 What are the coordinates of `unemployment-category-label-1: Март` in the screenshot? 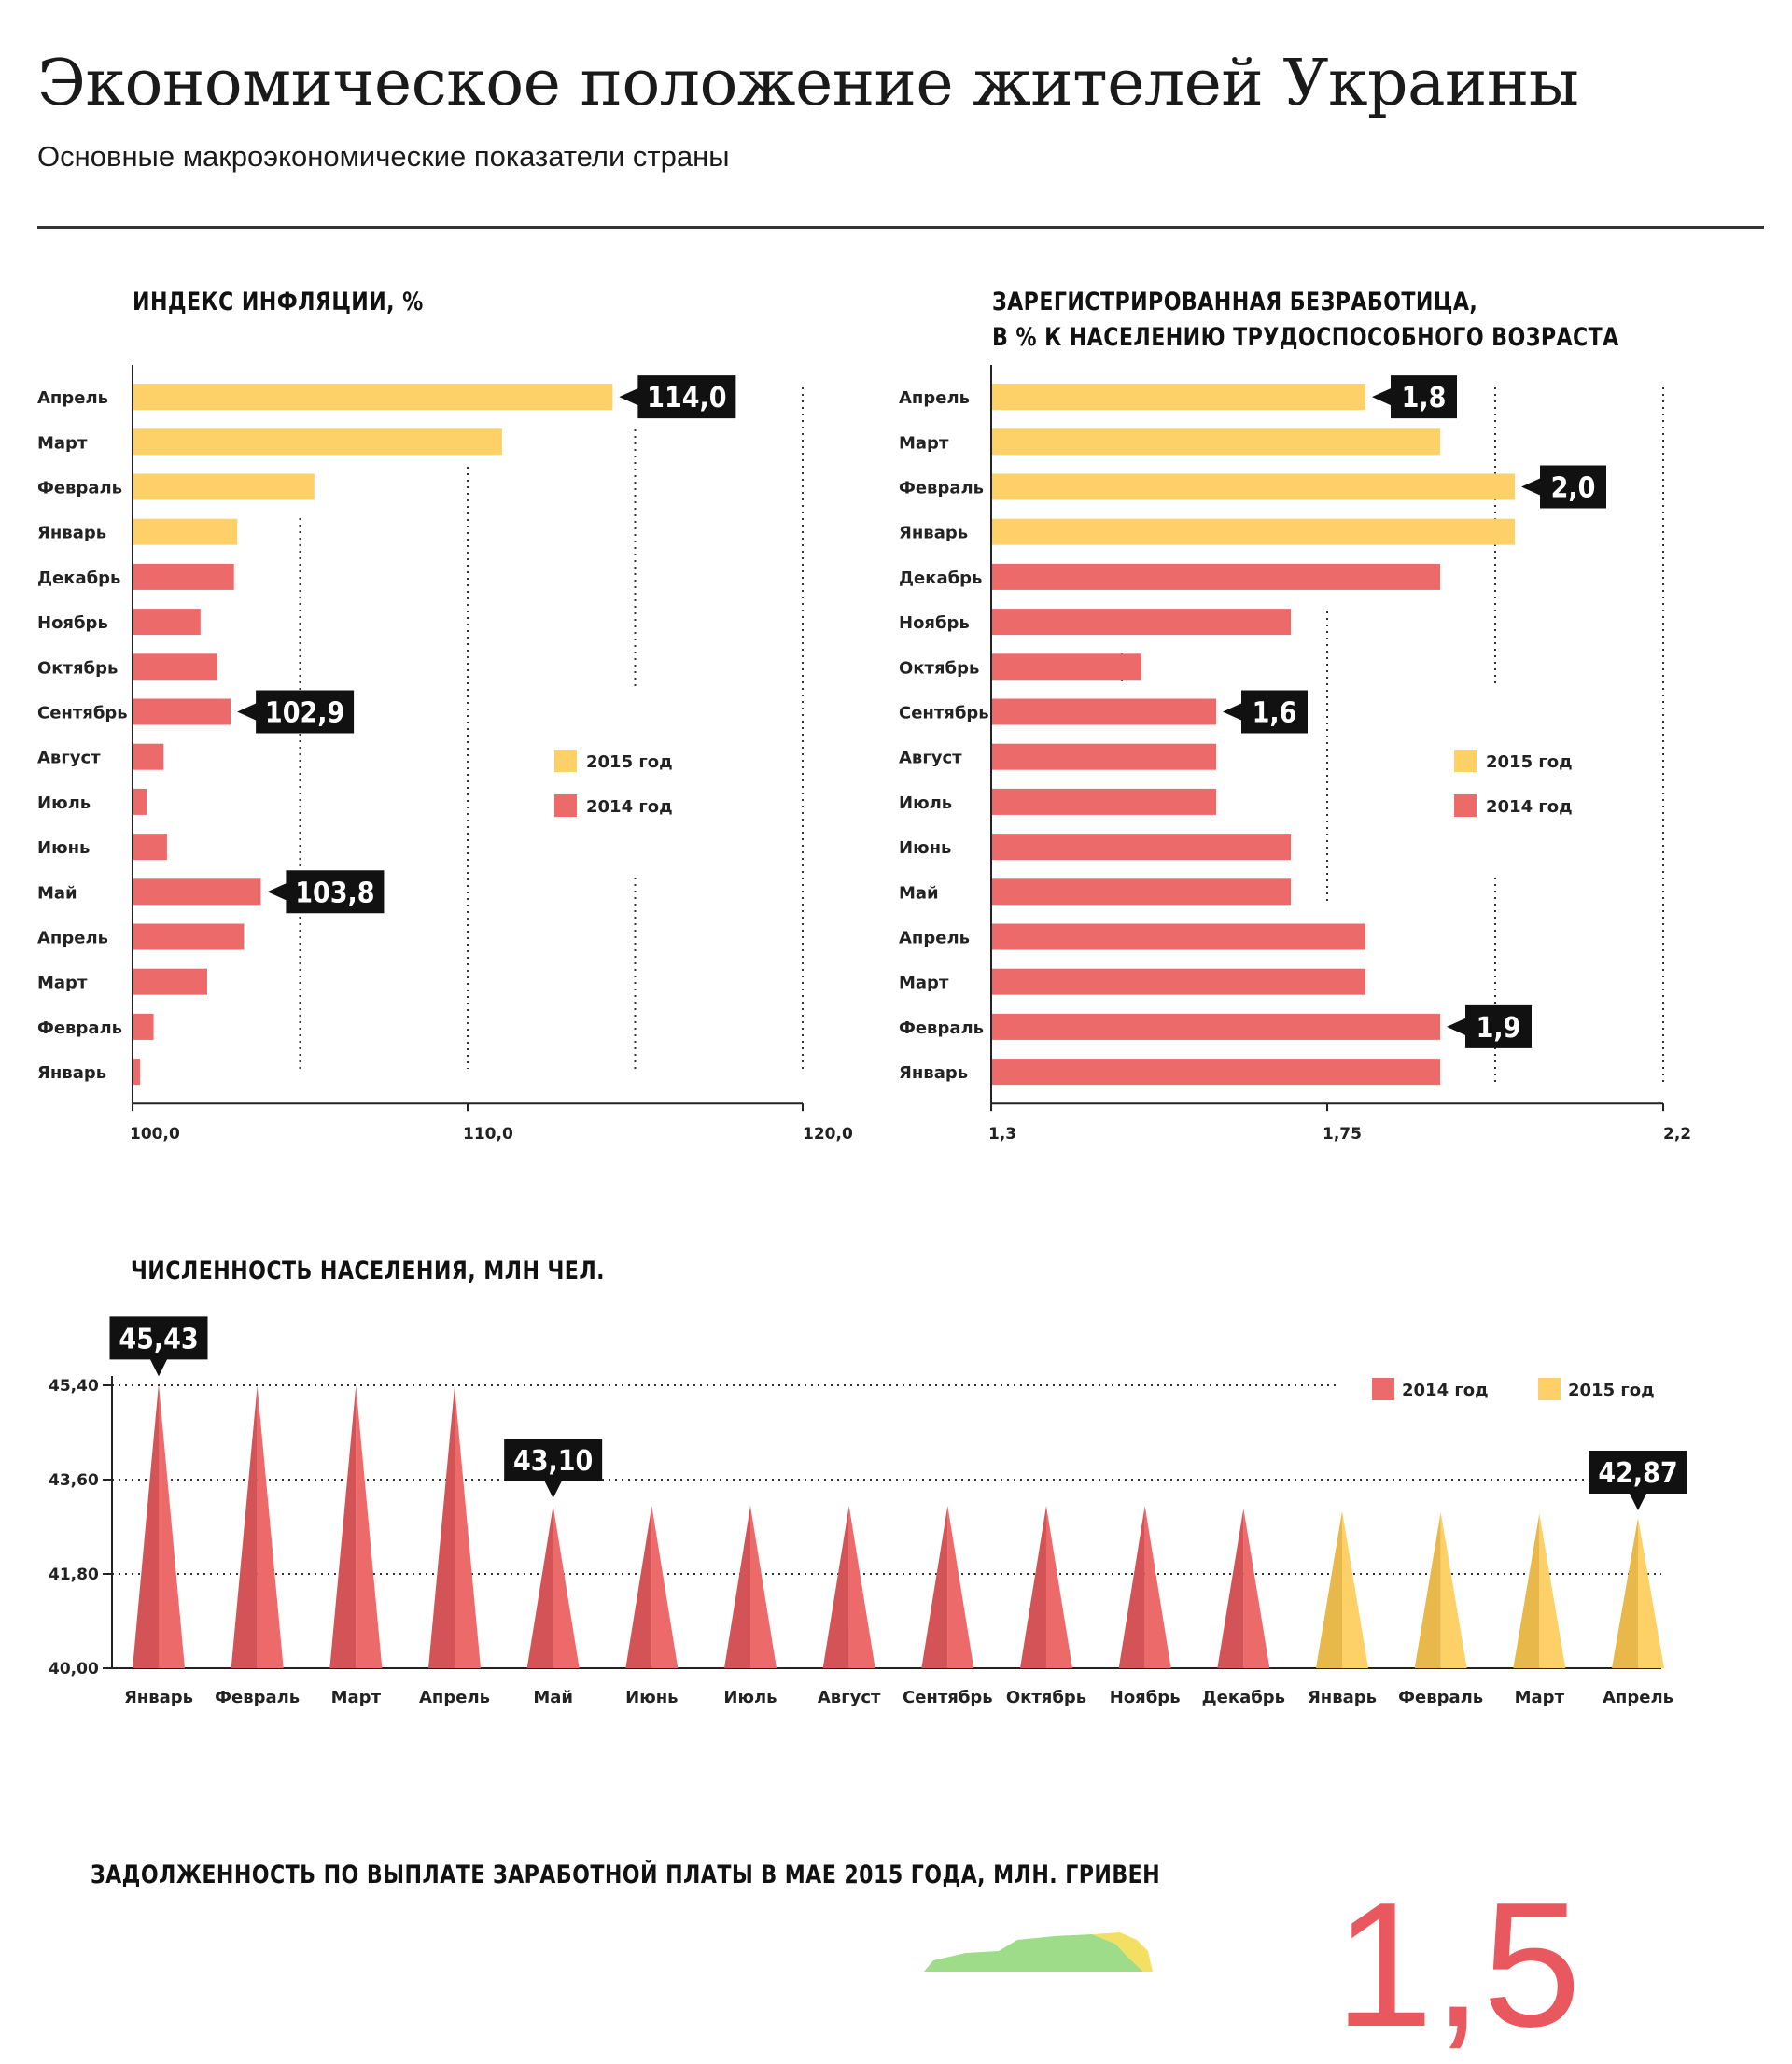 It's located at (924, 443).